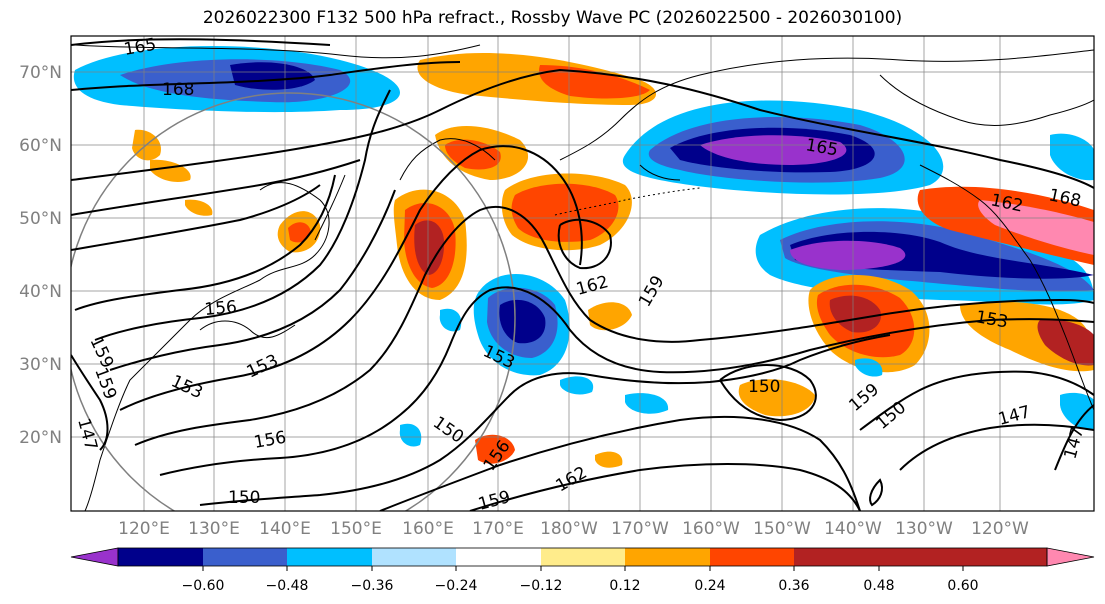 This screenshot has width=1105, height=604. Describe the element at coordinates (372, 586) in the screenshot. I see `colorbar-tick-label: −0.36` at that location.